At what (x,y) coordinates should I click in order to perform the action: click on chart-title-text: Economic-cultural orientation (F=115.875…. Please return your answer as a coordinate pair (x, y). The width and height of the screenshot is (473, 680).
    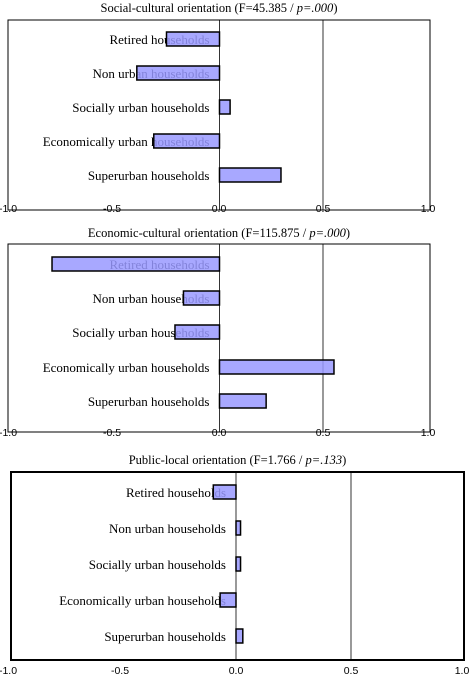
    Looking at the image, I should click on (198, 233).